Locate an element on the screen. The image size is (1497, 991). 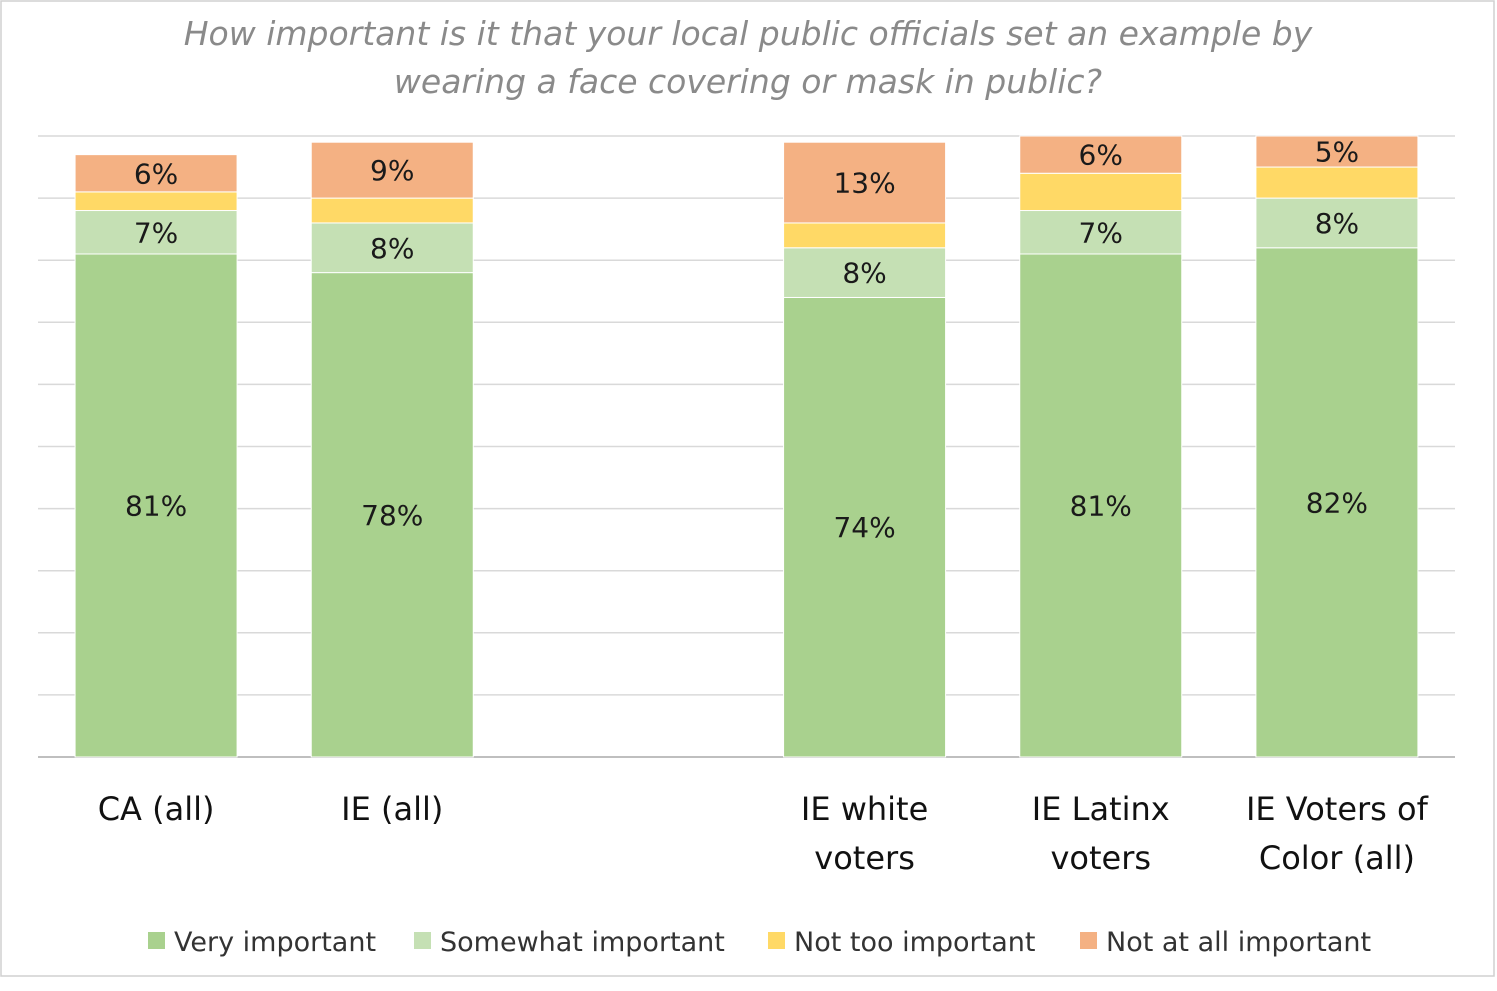
legend-label: Somewhat important is located at coordinates (582, 942).